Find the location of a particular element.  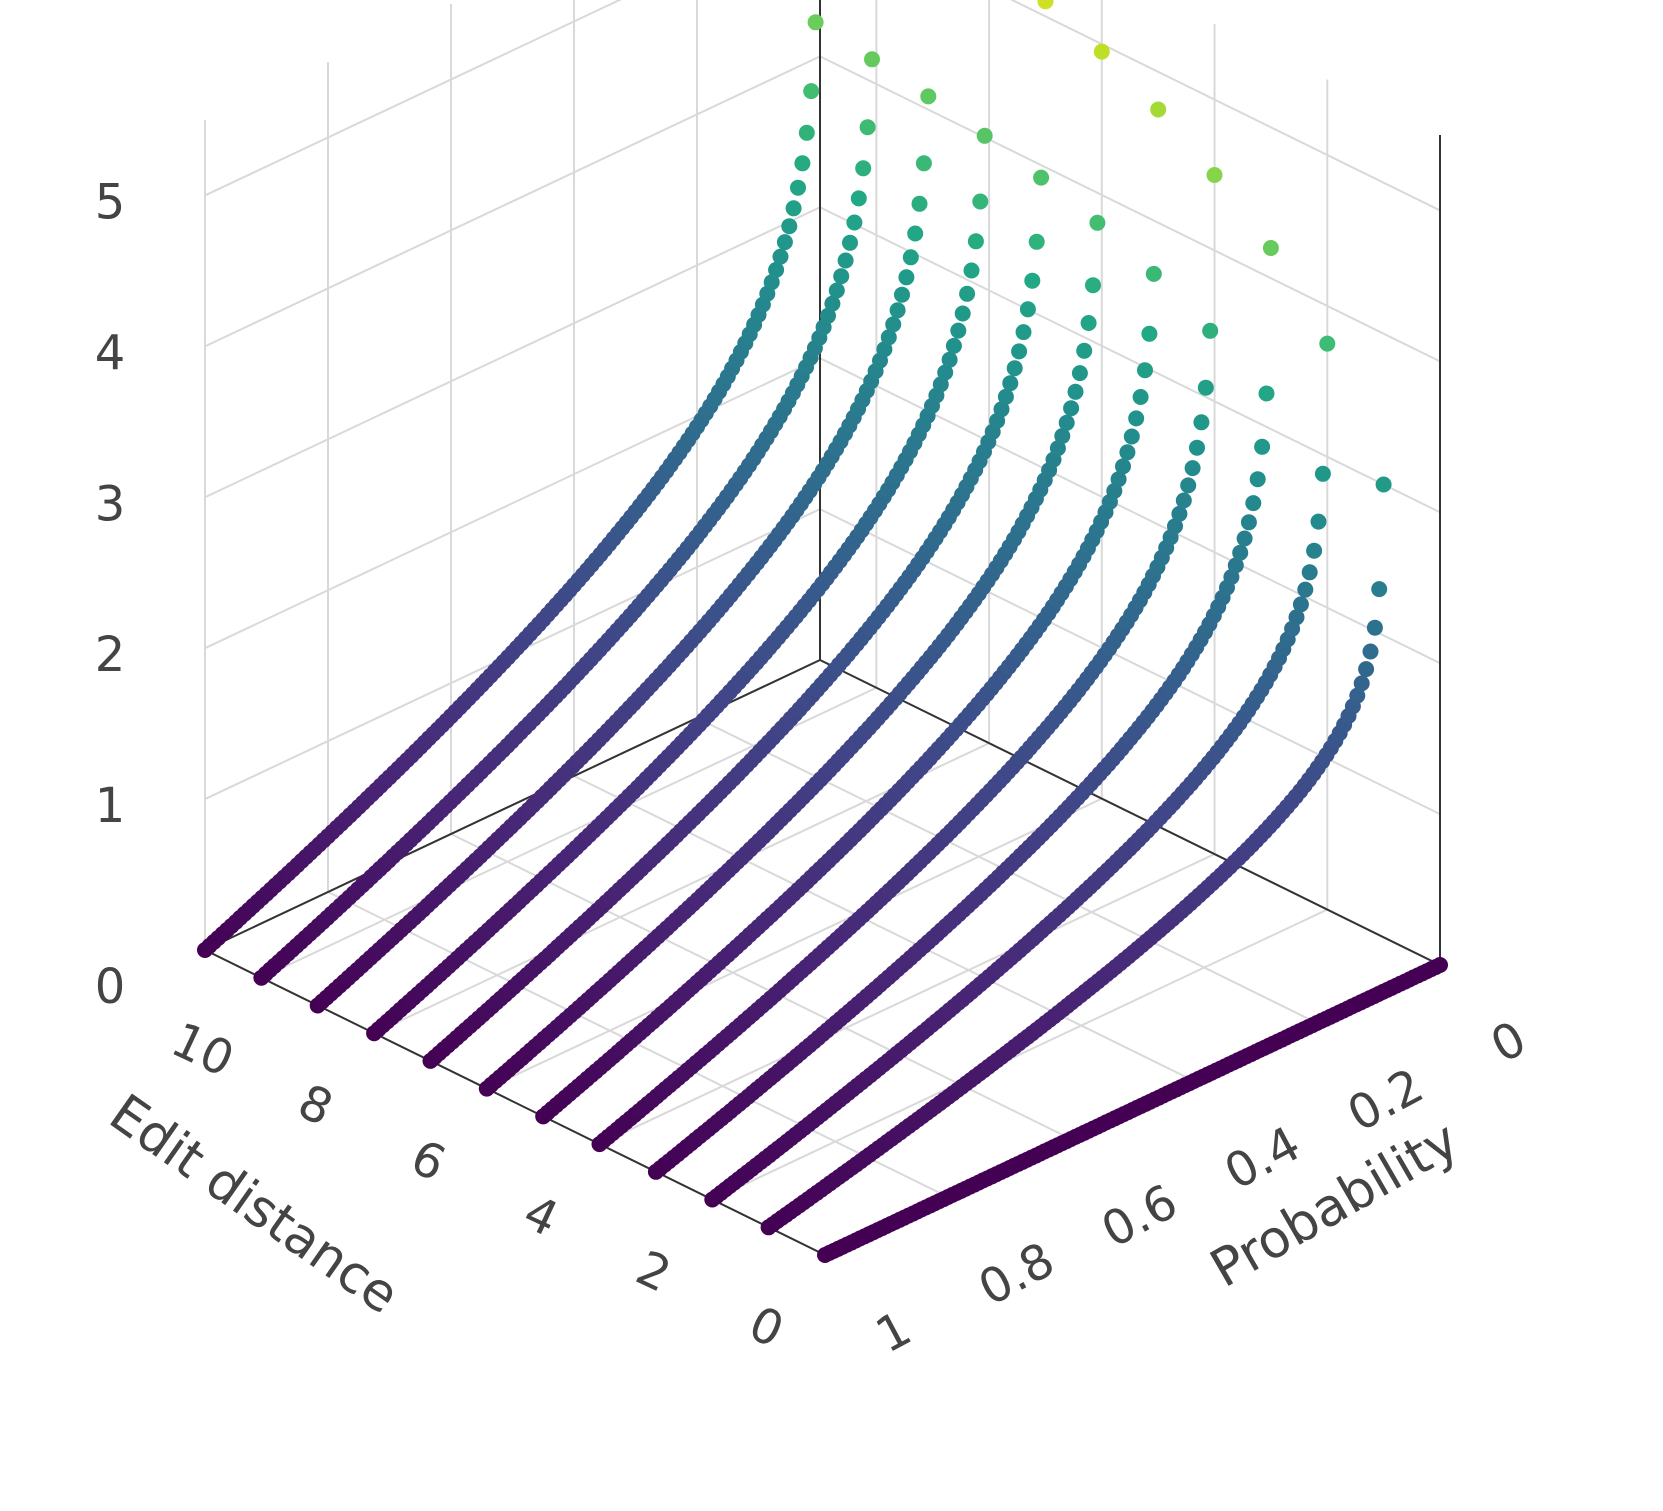

z-tick-label: 2 is located at coordinates (110, 655).